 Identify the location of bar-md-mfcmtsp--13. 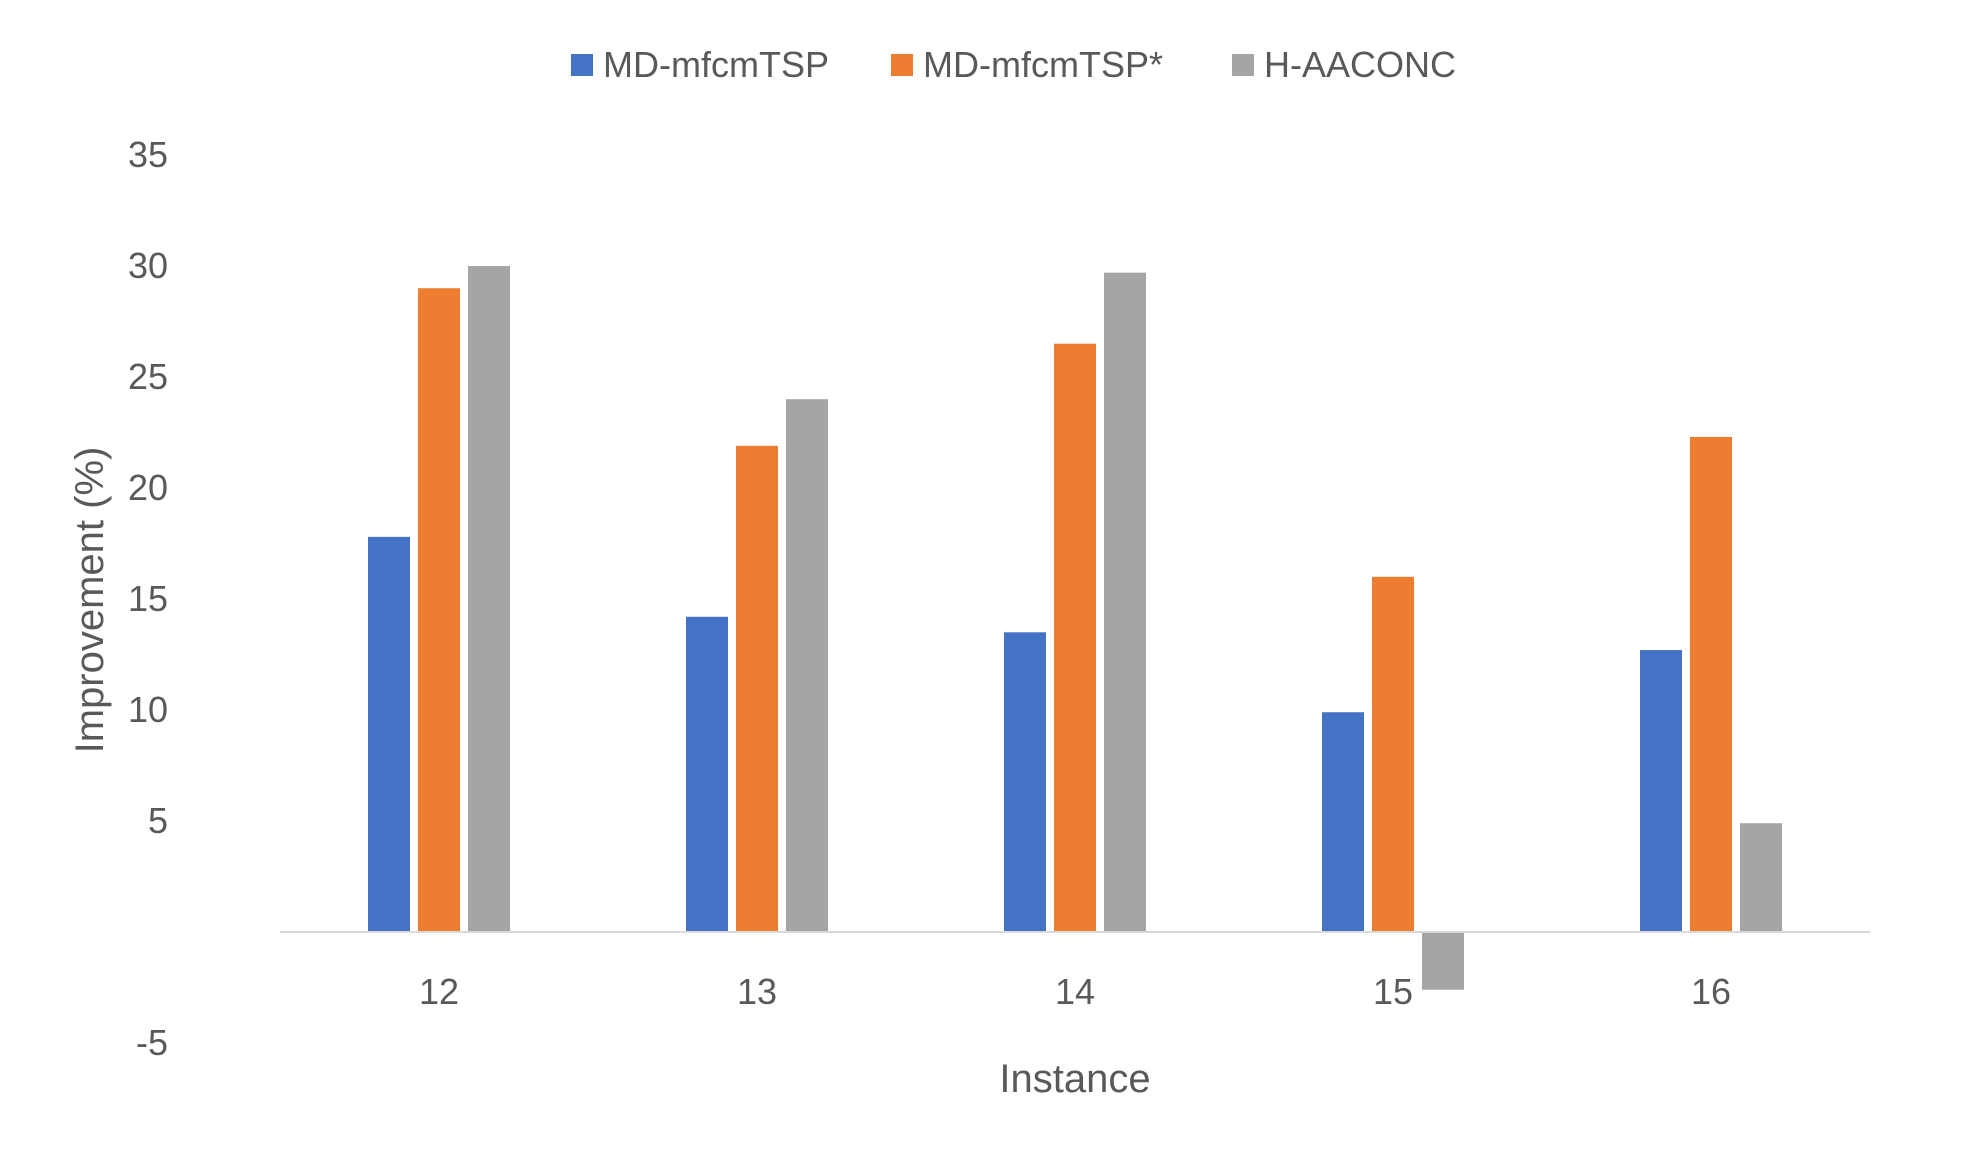
(757, 688).